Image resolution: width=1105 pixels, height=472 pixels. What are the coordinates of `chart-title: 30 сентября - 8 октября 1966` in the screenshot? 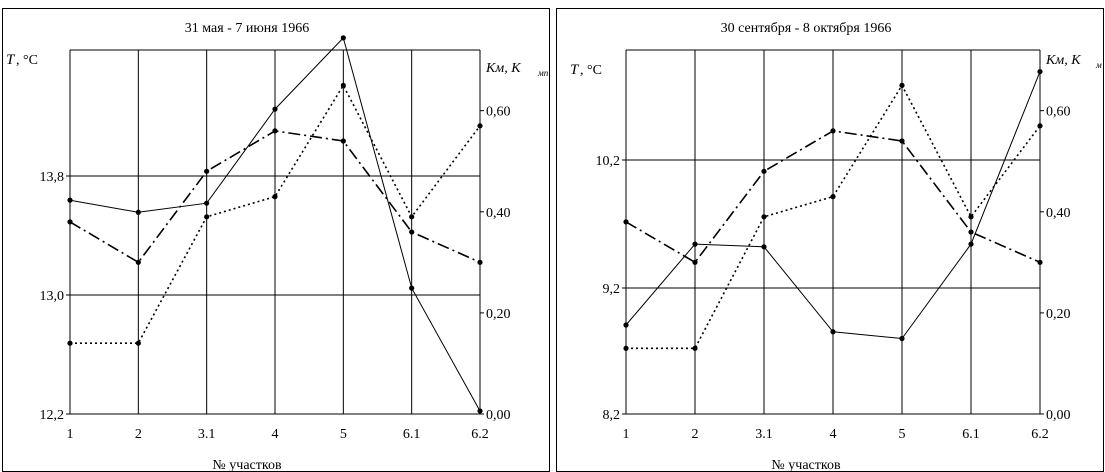 It's located at (806, 28).